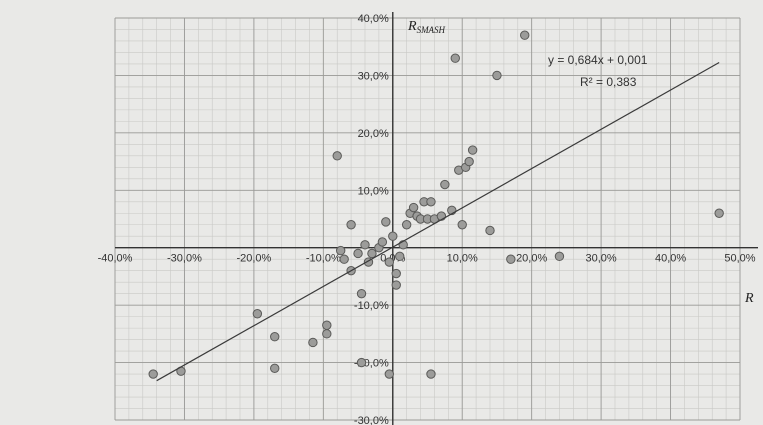 This screenshot has height=425, width=763. I want to click on y-axis-title-main: R, so click(412, 26).